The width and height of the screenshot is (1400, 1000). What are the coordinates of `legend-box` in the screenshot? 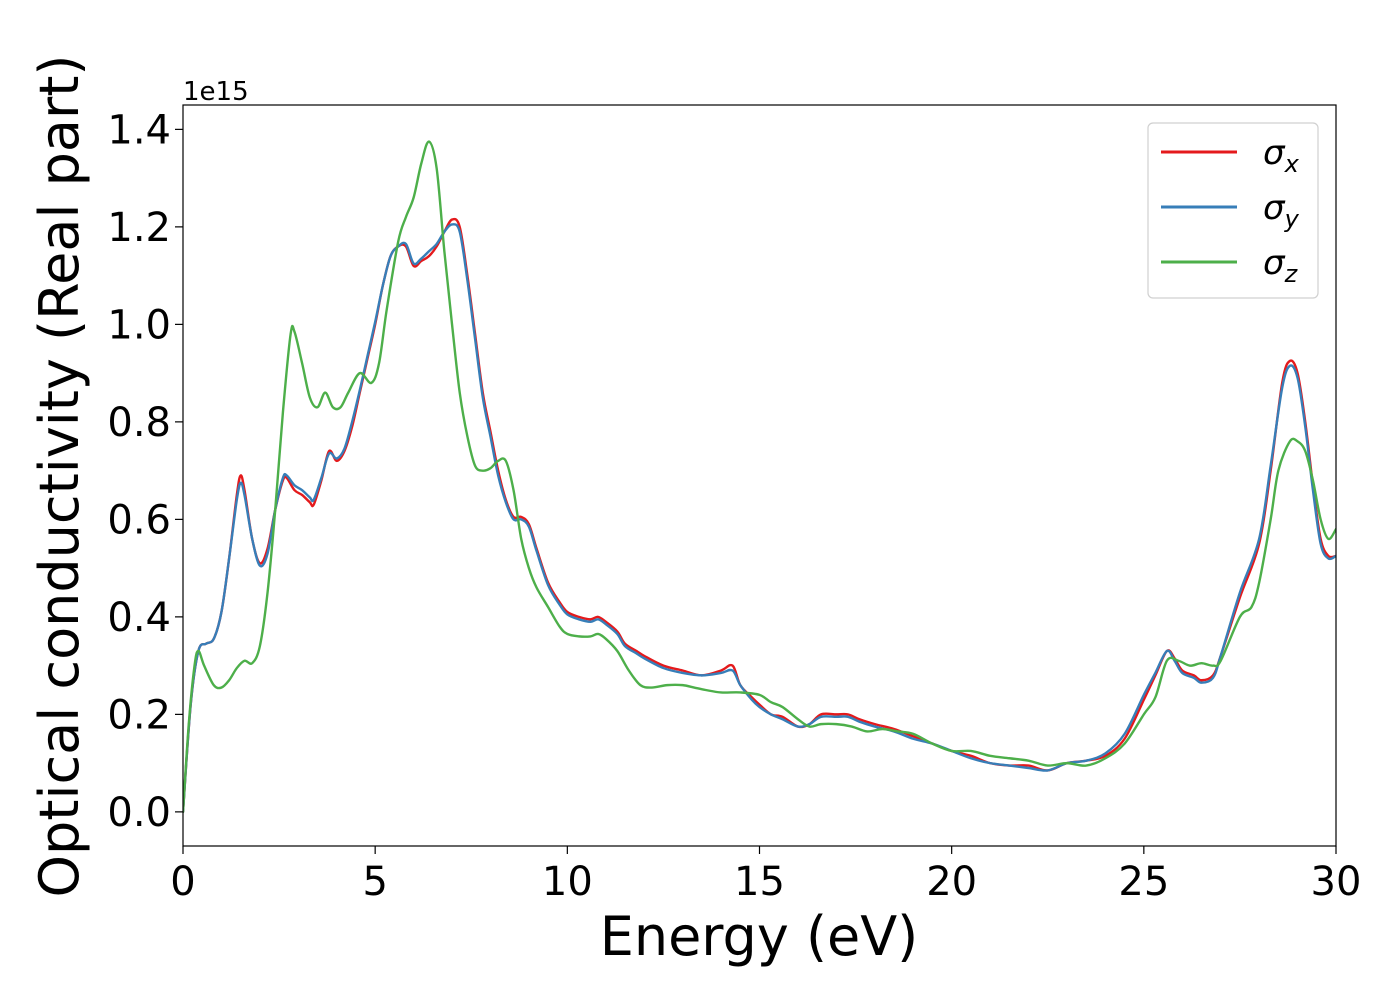 It's located at (1233, 210).